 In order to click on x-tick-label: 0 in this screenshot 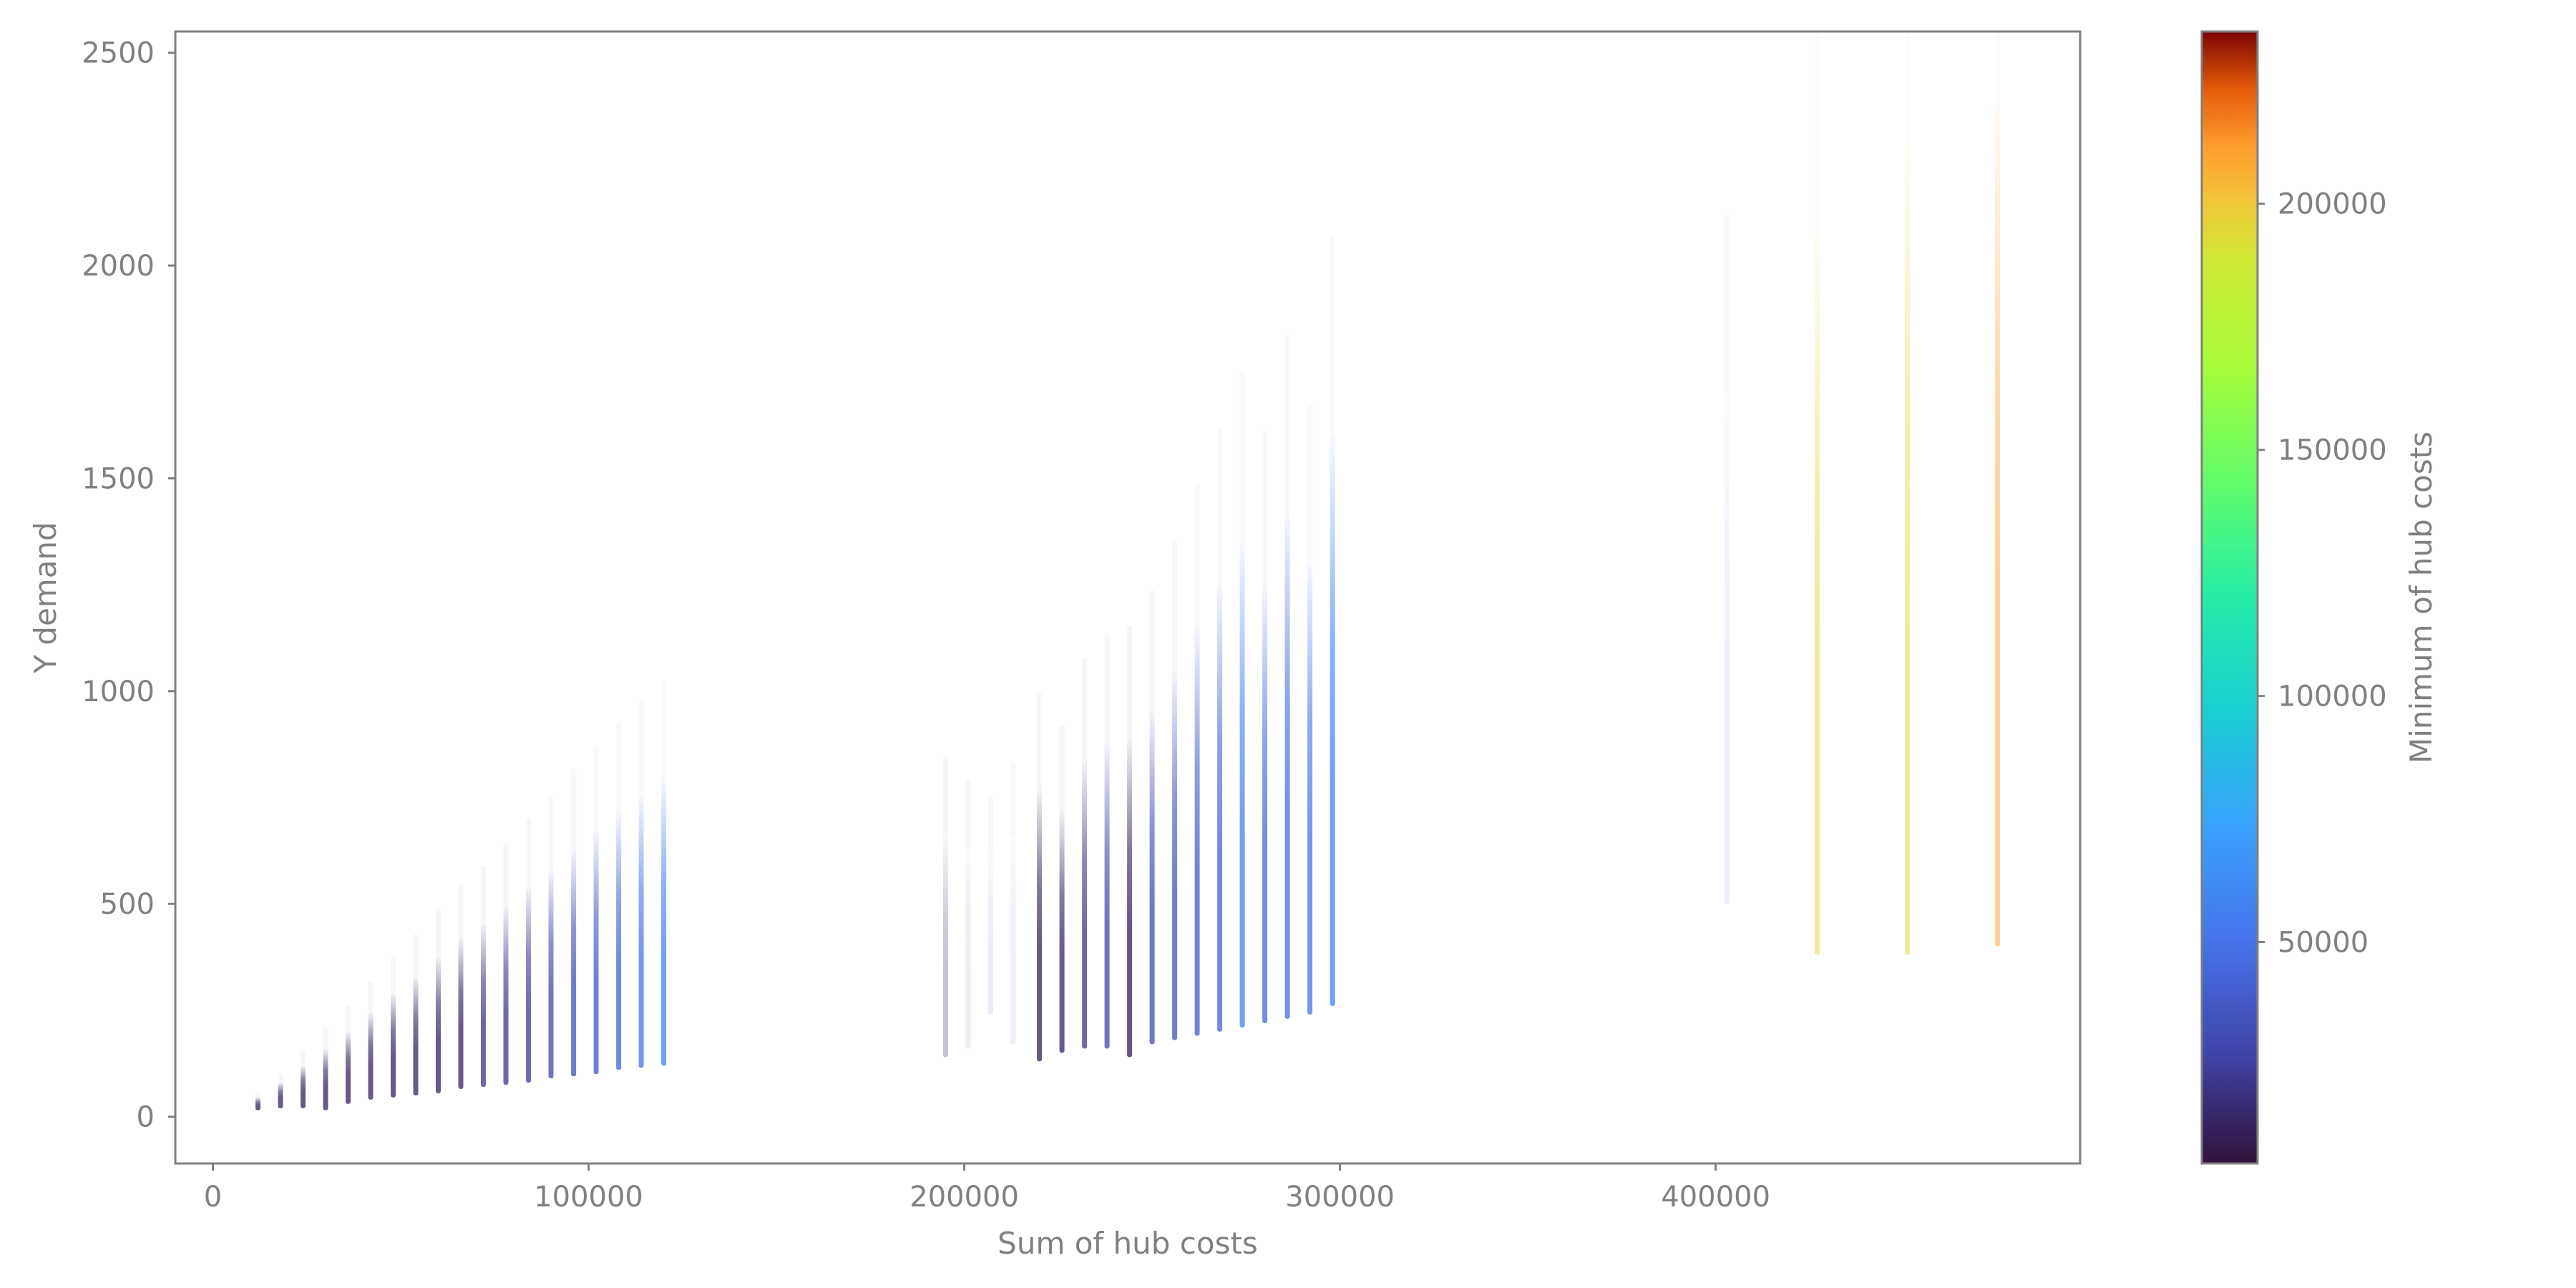, I will do `click(213, 1197)`.